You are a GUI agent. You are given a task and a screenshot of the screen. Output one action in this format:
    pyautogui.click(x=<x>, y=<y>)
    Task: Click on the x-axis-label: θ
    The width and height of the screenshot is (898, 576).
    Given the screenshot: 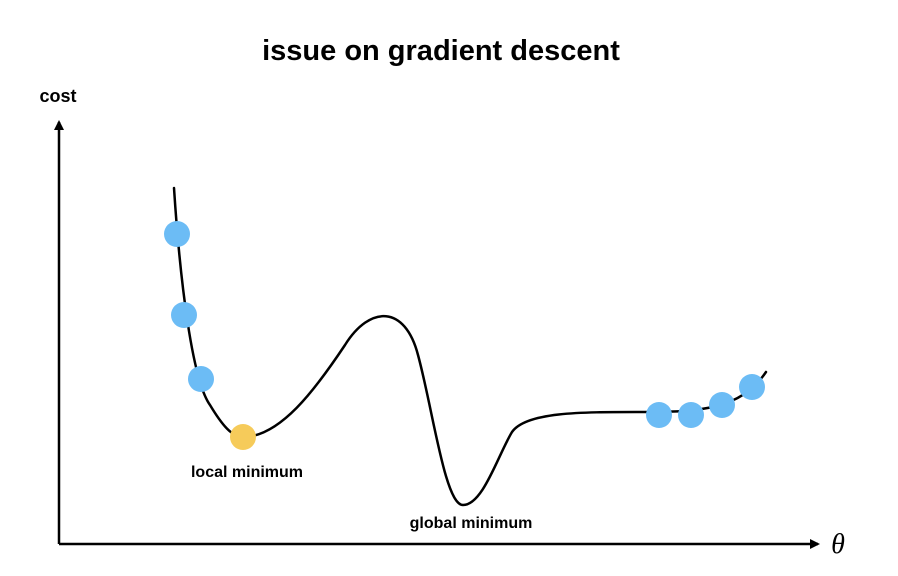 What is the action you would take?
    pyautogui.click(x=838, y=544)
    